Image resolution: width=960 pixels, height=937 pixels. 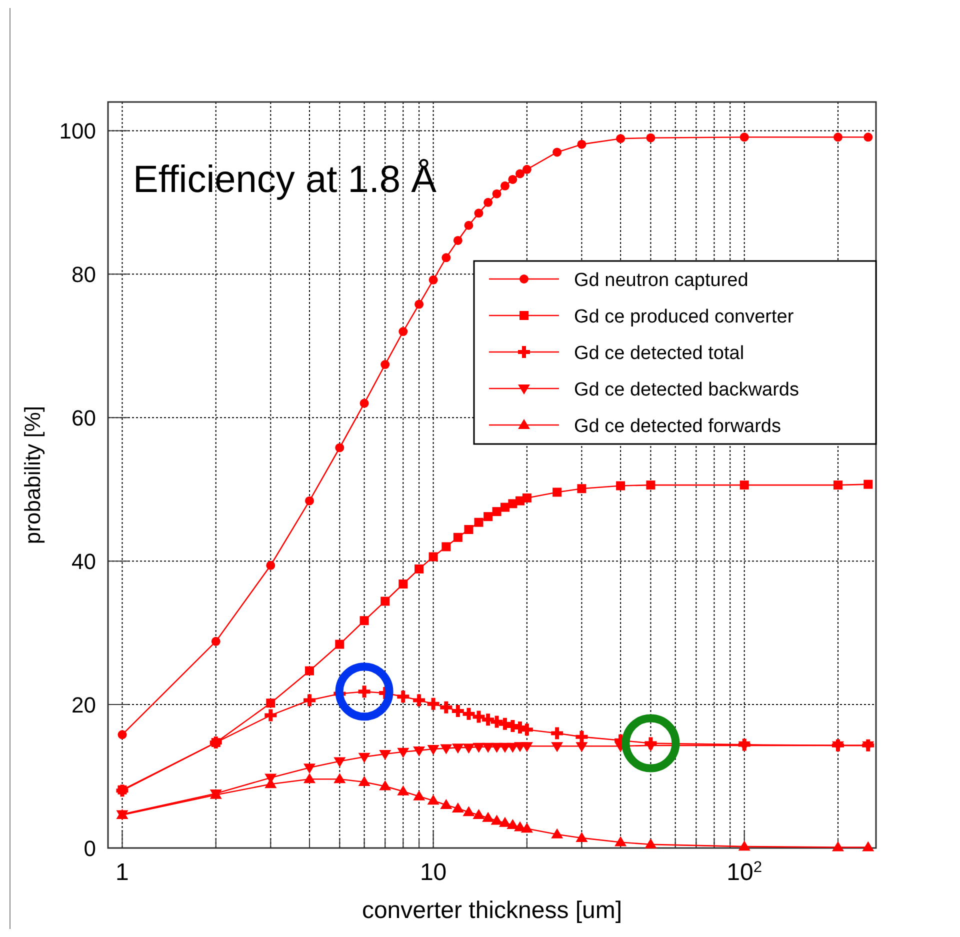 What do you see at coordinates (77, 131) in the screenshot?
I see `y-tick-label: 100` at bounding box center [77, 131].